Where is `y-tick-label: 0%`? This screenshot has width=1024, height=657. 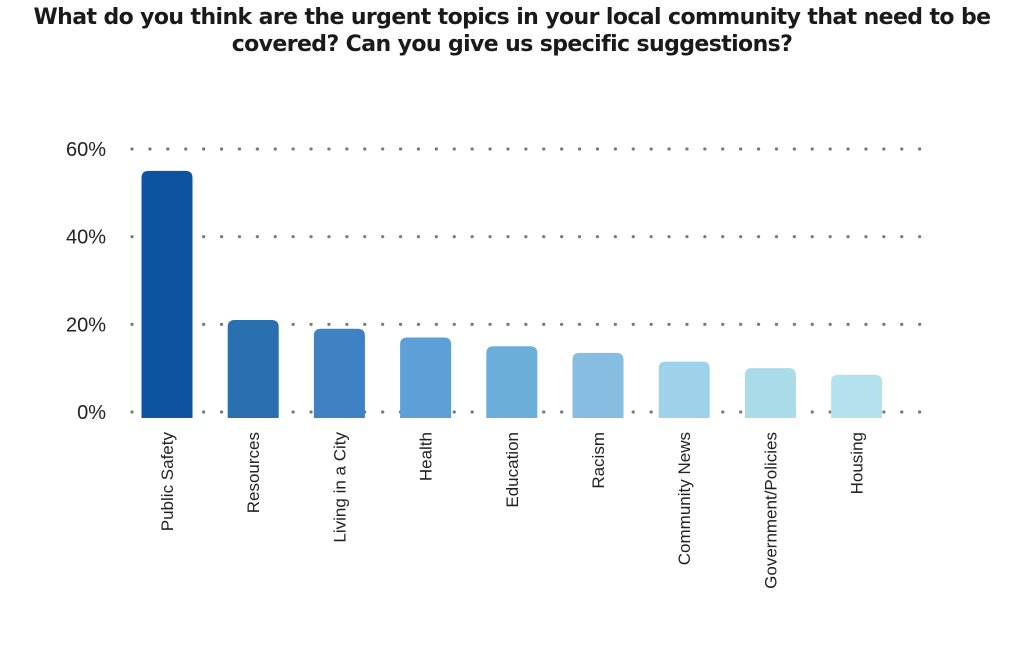
y-tick-label: 0% is located at coordinates (91, 413).